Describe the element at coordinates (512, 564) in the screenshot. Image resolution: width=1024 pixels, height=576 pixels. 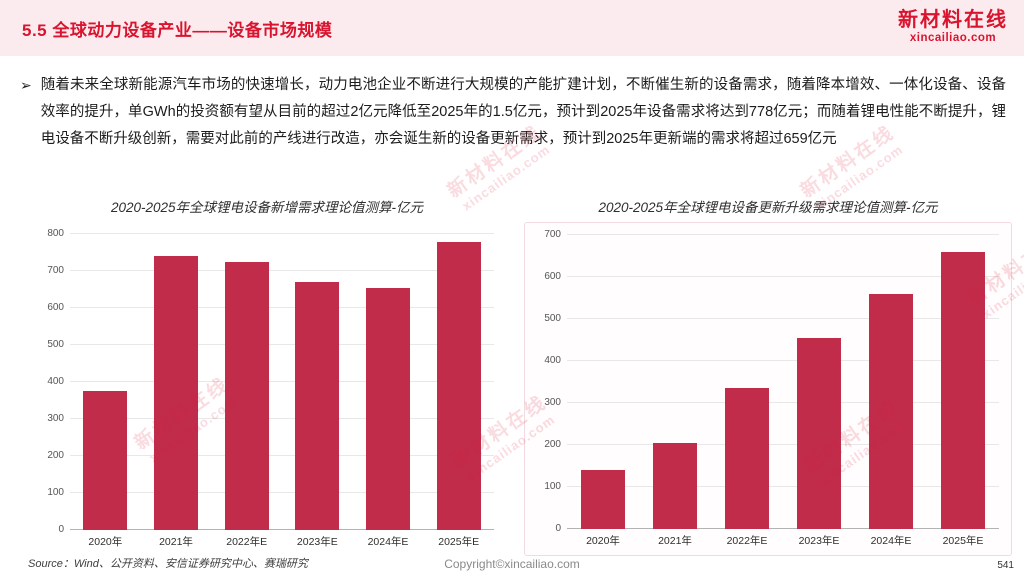
I see `copyright-note: Copyright©xincailiao.com` at that location.